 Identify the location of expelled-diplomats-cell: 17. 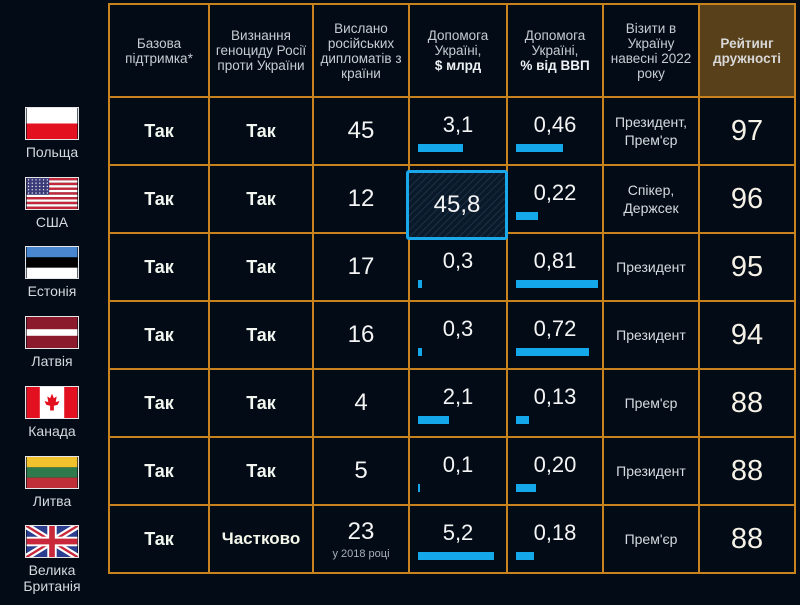
(361, 267).